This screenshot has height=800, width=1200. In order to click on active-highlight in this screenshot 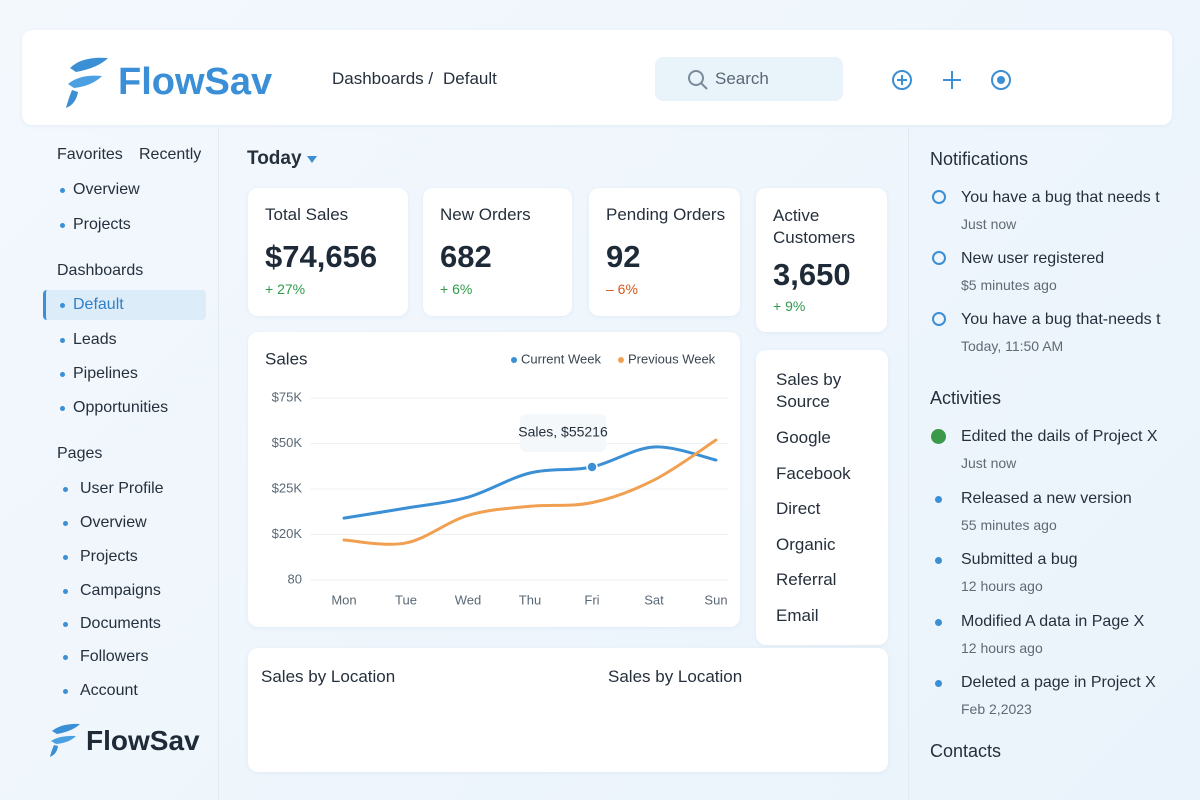, I will do `click(124, 305)`.